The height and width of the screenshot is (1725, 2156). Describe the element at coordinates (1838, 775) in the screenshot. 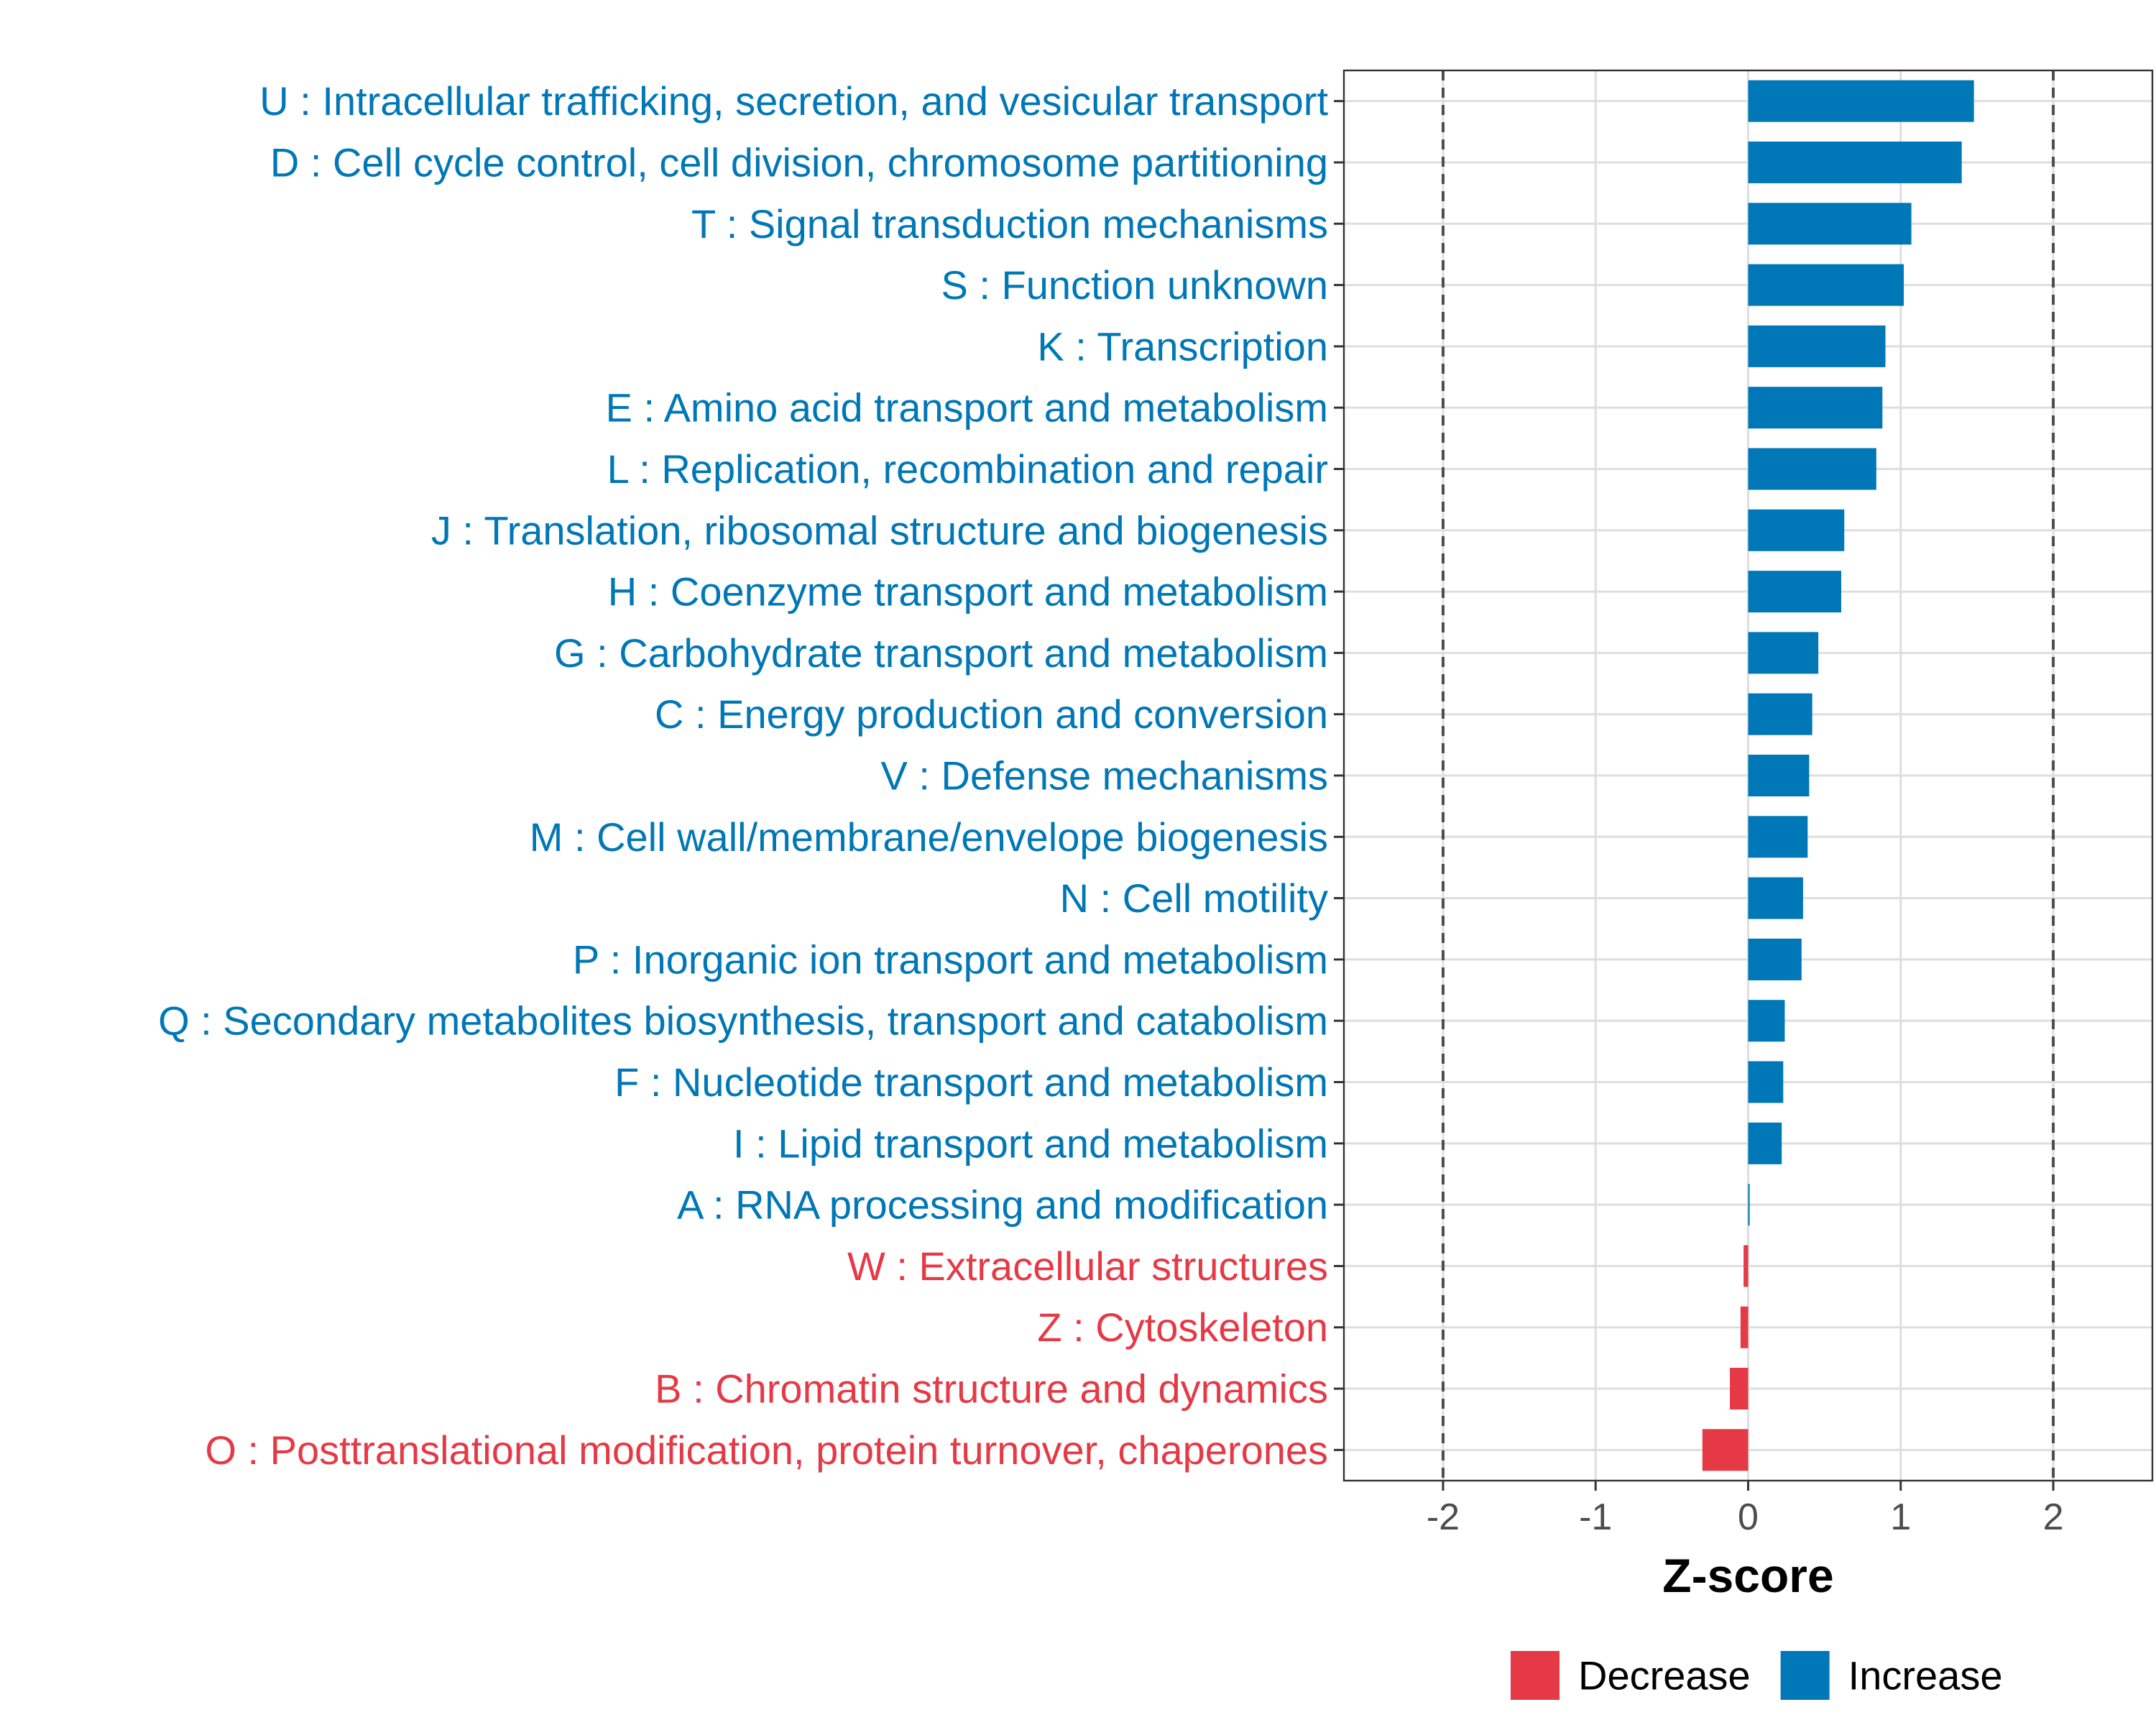

I see `bar-layer` at that location.